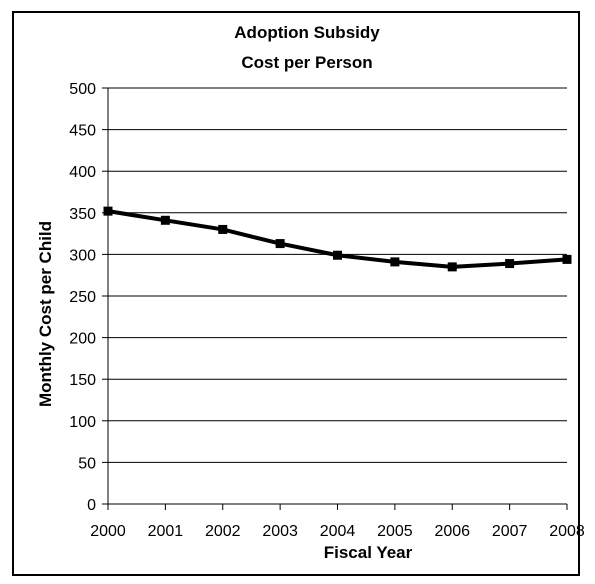 The height and width of the screenshot is (584, 595). What do you see at coordinates (223, 229) in the screenshot?
I see `data-point-2002` at bounding box center [223, 229].